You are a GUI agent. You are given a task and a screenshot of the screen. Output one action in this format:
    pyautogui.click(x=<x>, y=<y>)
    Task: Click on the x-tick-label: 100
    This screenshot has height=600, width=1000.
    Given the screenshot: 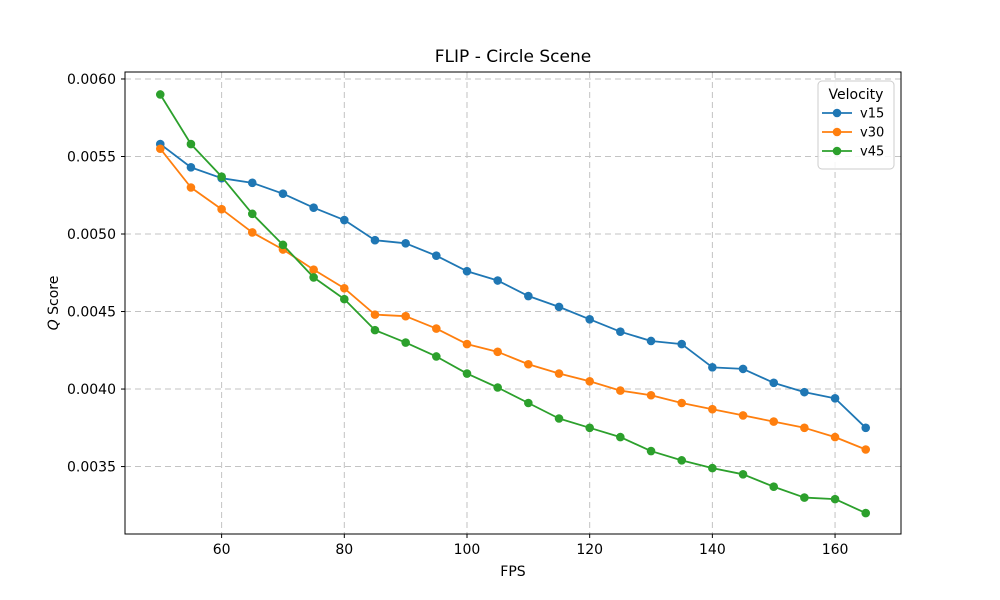 What is the action you would take?
    pyautogui.click(x=467, y=550)
    